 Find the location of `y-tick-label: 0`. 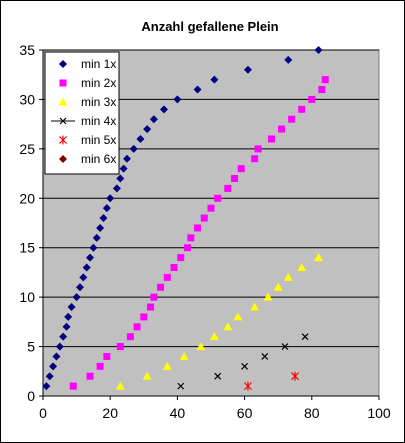

y-tick-label: 0 is located at coordinates (31, 396).